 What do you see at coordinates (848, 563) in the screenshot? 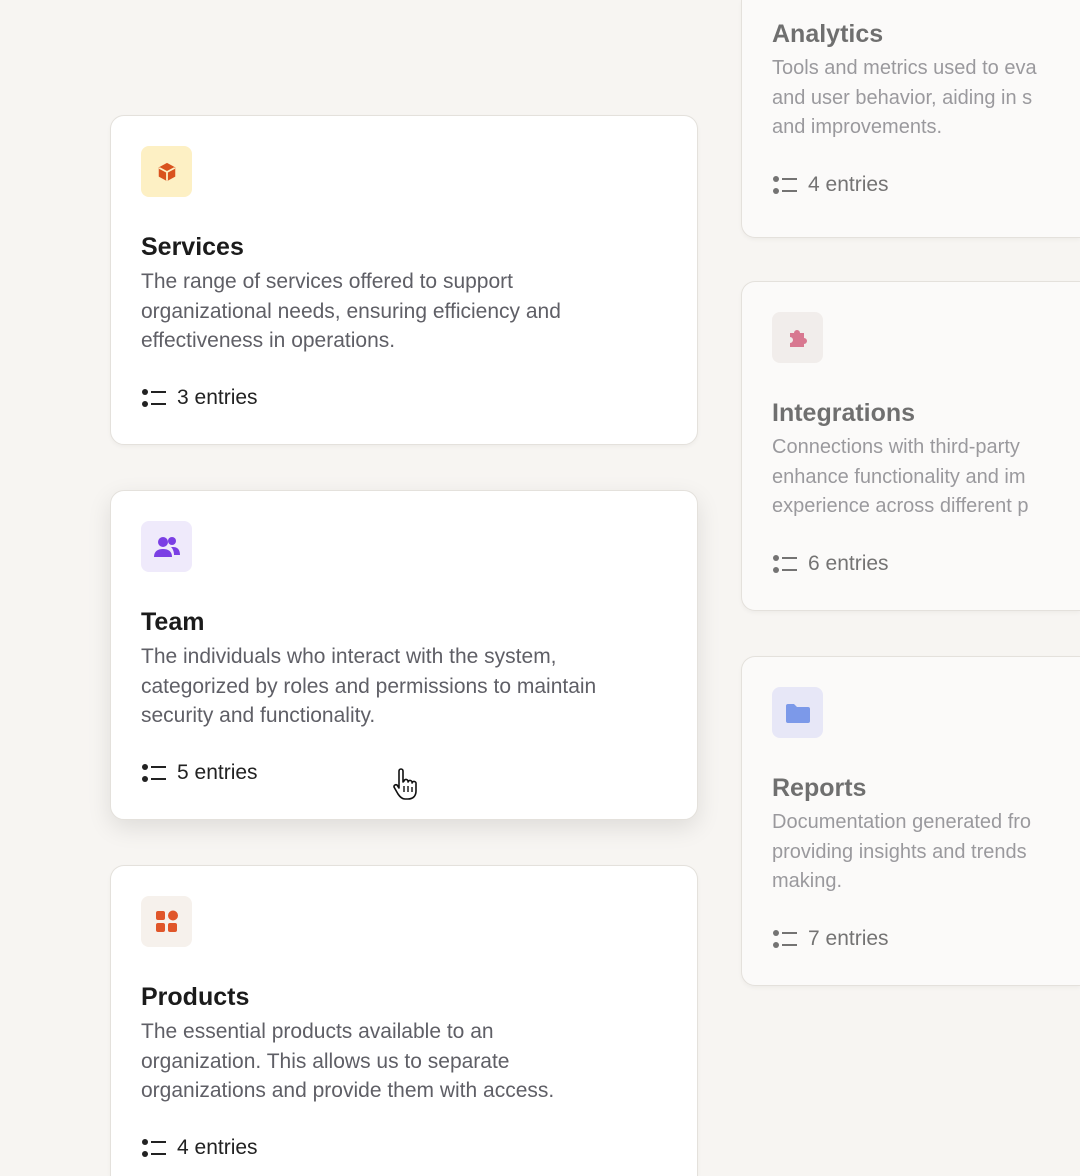
I see `entries-count: 6 entries` at bounding box center [848, 563].